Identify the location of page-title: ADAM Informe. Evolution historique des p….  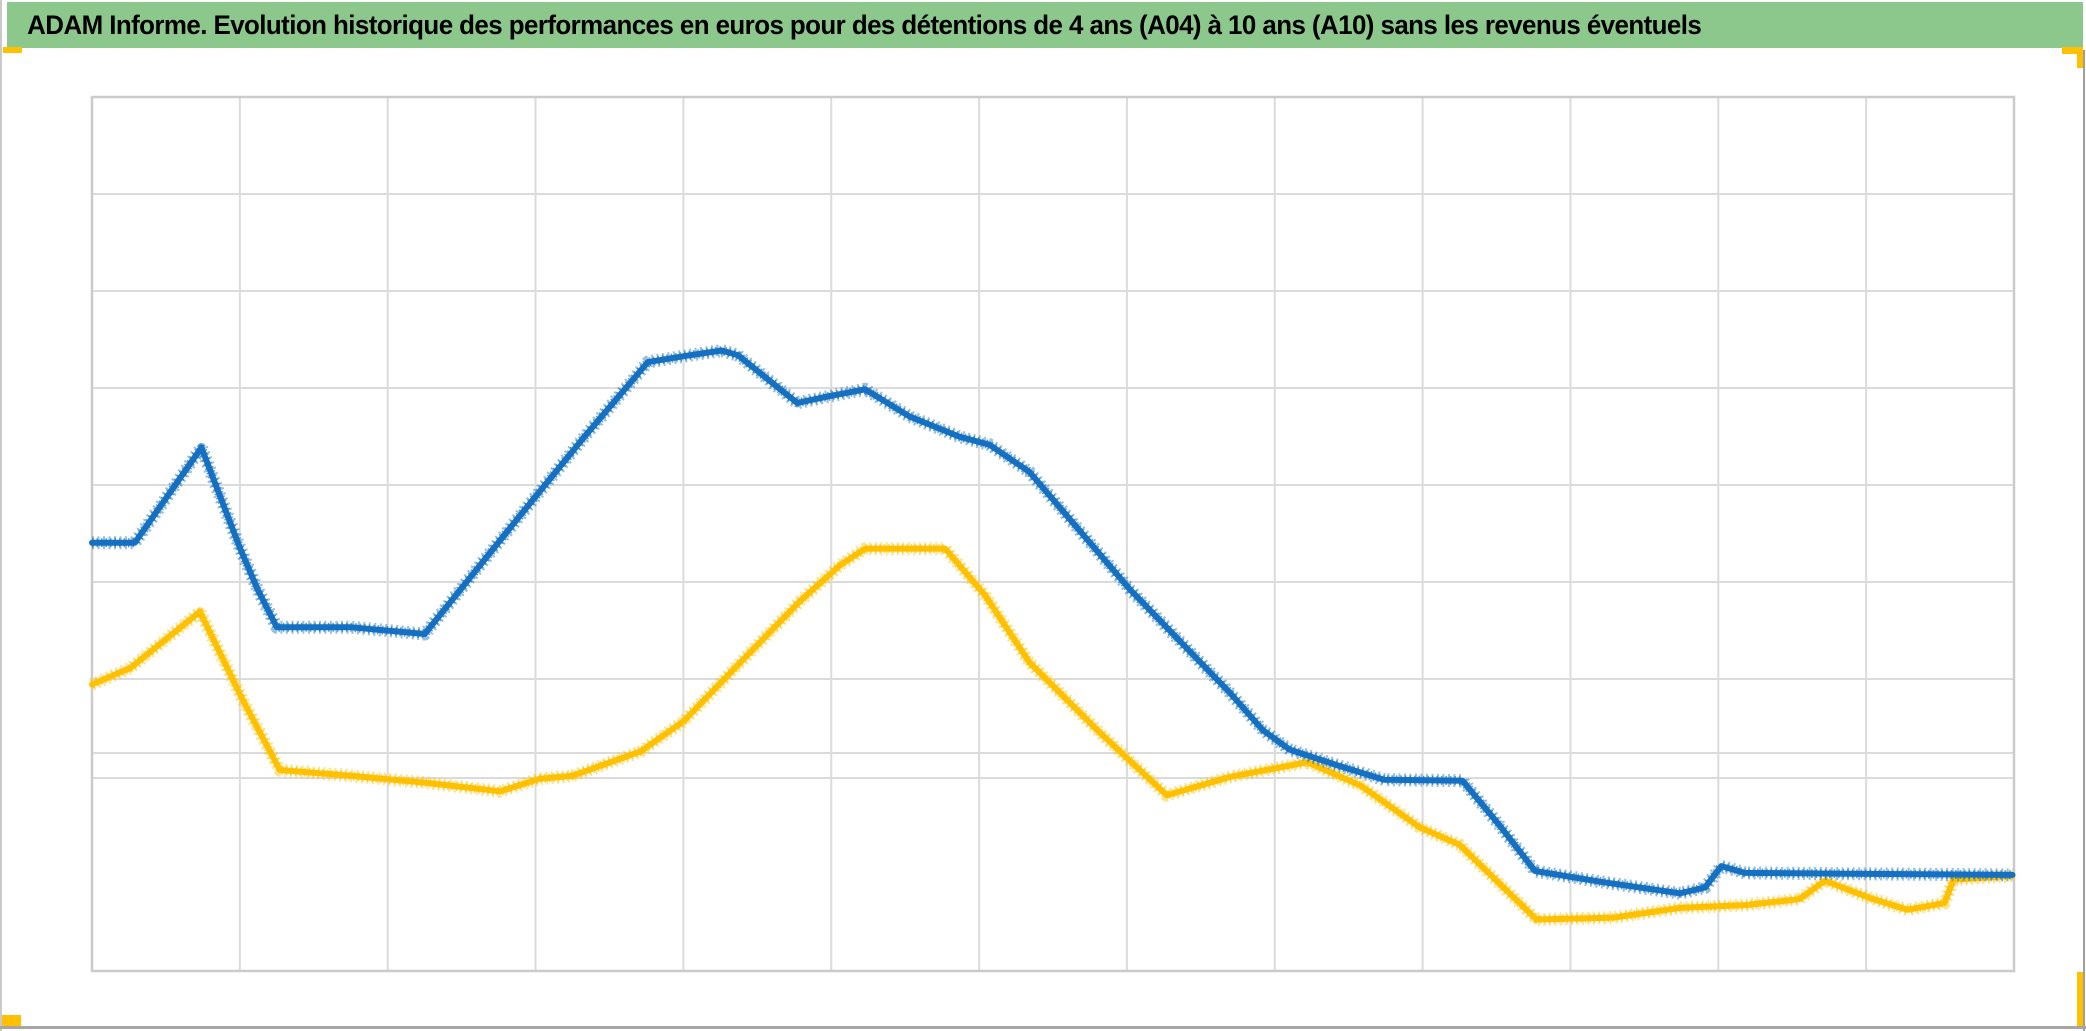
(864, 24).